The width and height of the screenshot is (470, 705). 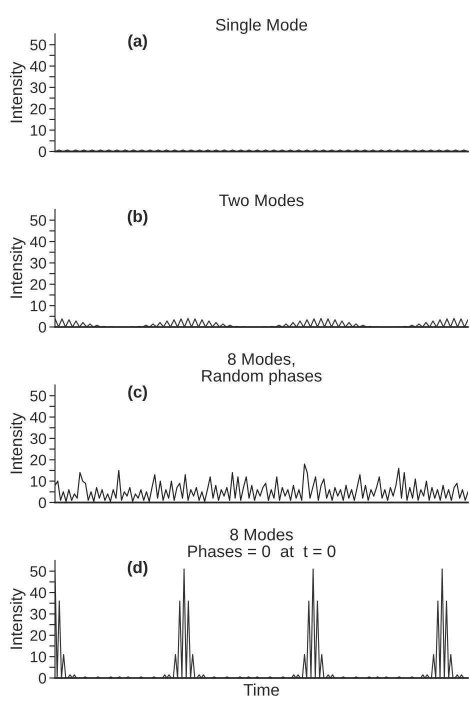 What do you see at coordinates (261, 690) in the screenshot?
I see `x-axis-title: Time` at bounding box center [261, 690].